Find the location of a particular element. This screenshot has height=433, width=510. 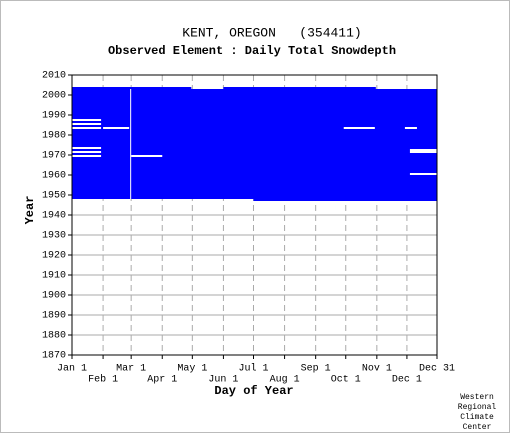

y-tick-label: 1920 is located at coordinates (54, 256).